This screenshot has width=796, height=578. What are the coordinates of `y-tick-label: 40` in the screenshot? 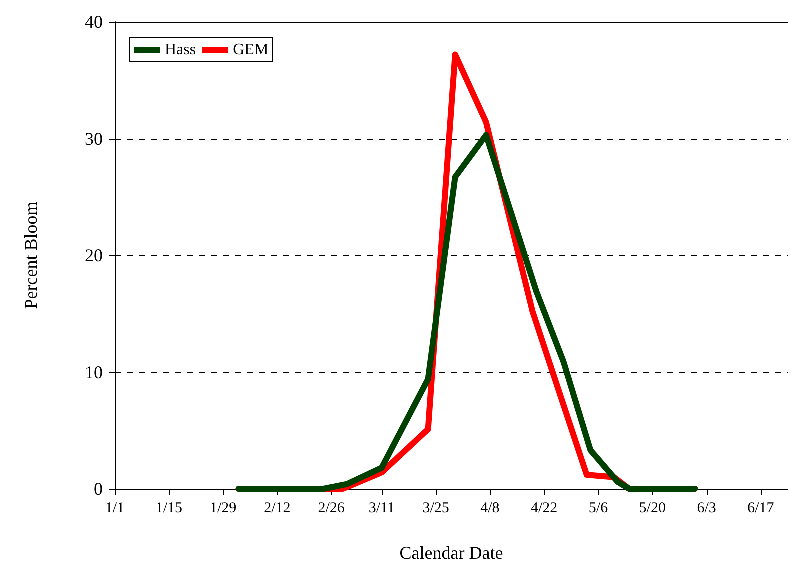 It's located at (94, 22).